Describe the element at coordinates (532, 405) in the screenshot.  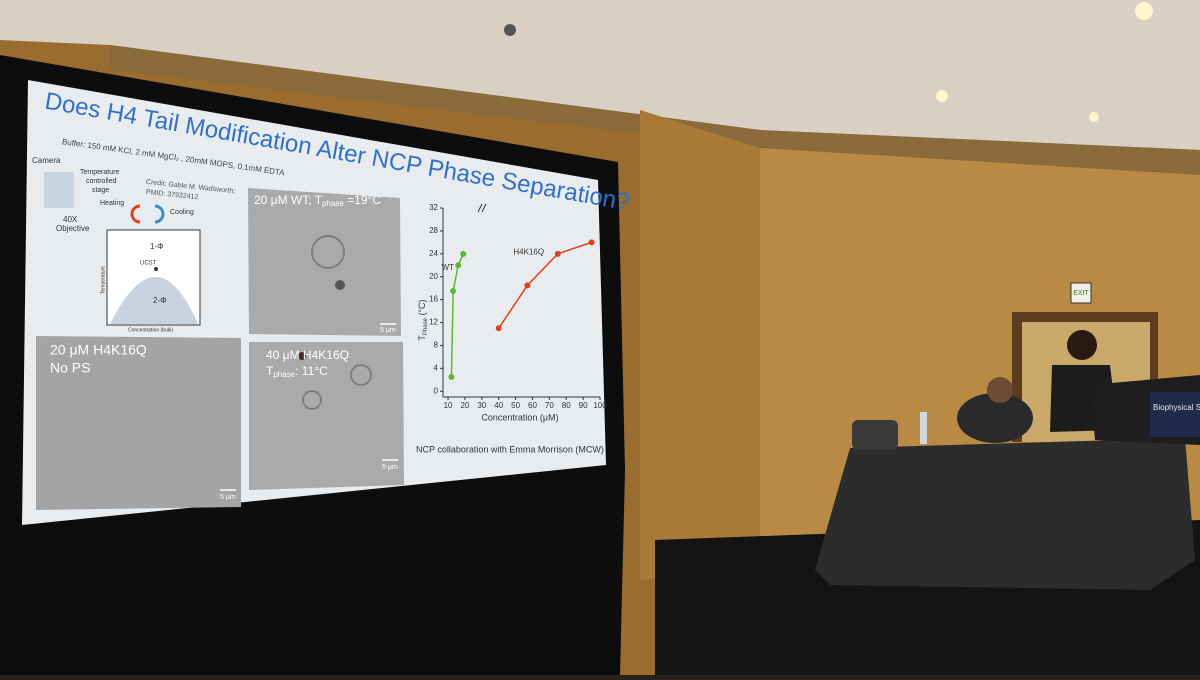
I see `x-tick-label: 60` at that location.